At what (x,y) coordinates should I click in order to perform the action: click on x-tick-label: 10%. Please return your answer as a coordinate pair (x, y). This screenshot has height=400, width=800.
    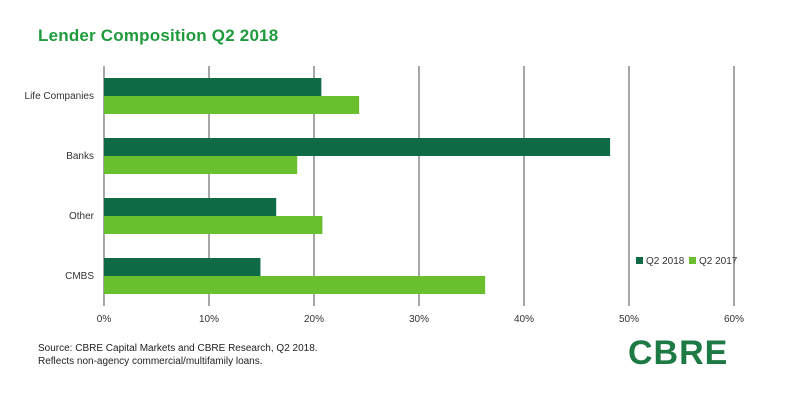
    Looking at the image, I should click on (209, 319).